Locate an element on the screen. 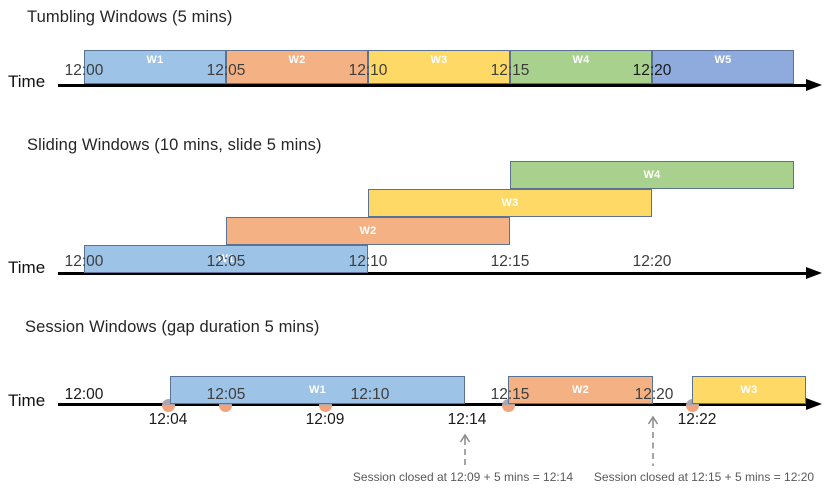 The width and height of the screenshot is (829, 498). session-title: Session Windows (gap duration 5 mins) is located at coordinates (172, 327).